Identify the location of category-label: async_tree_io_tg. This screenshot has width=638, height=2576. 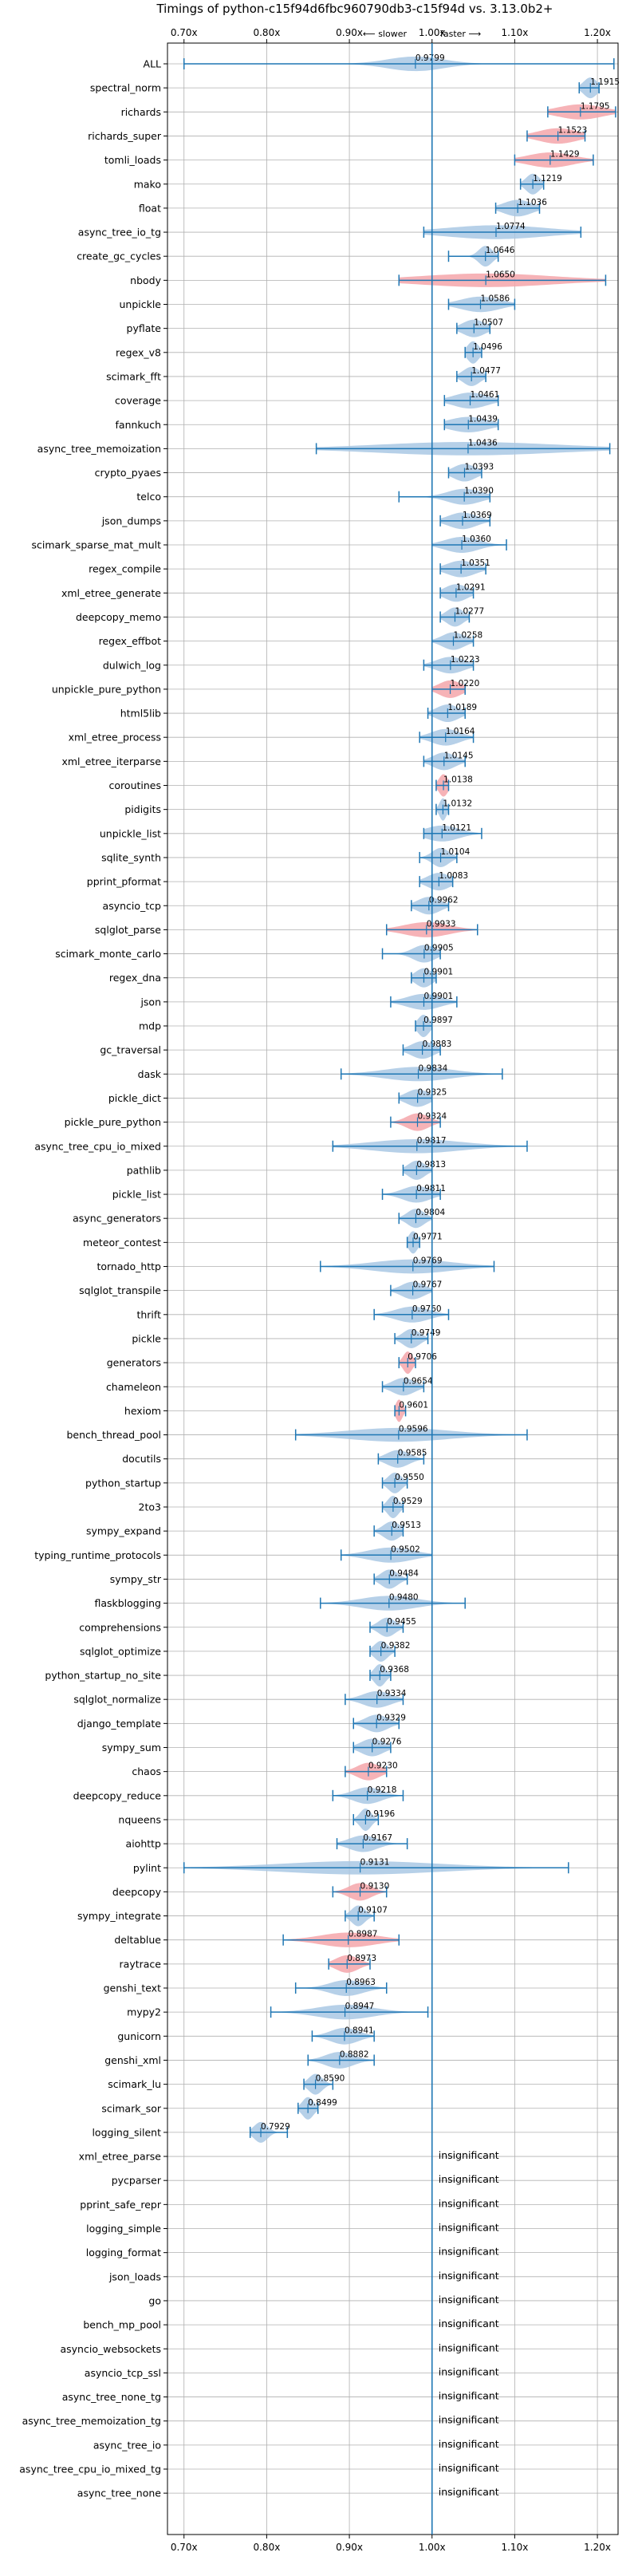
(119, 233).